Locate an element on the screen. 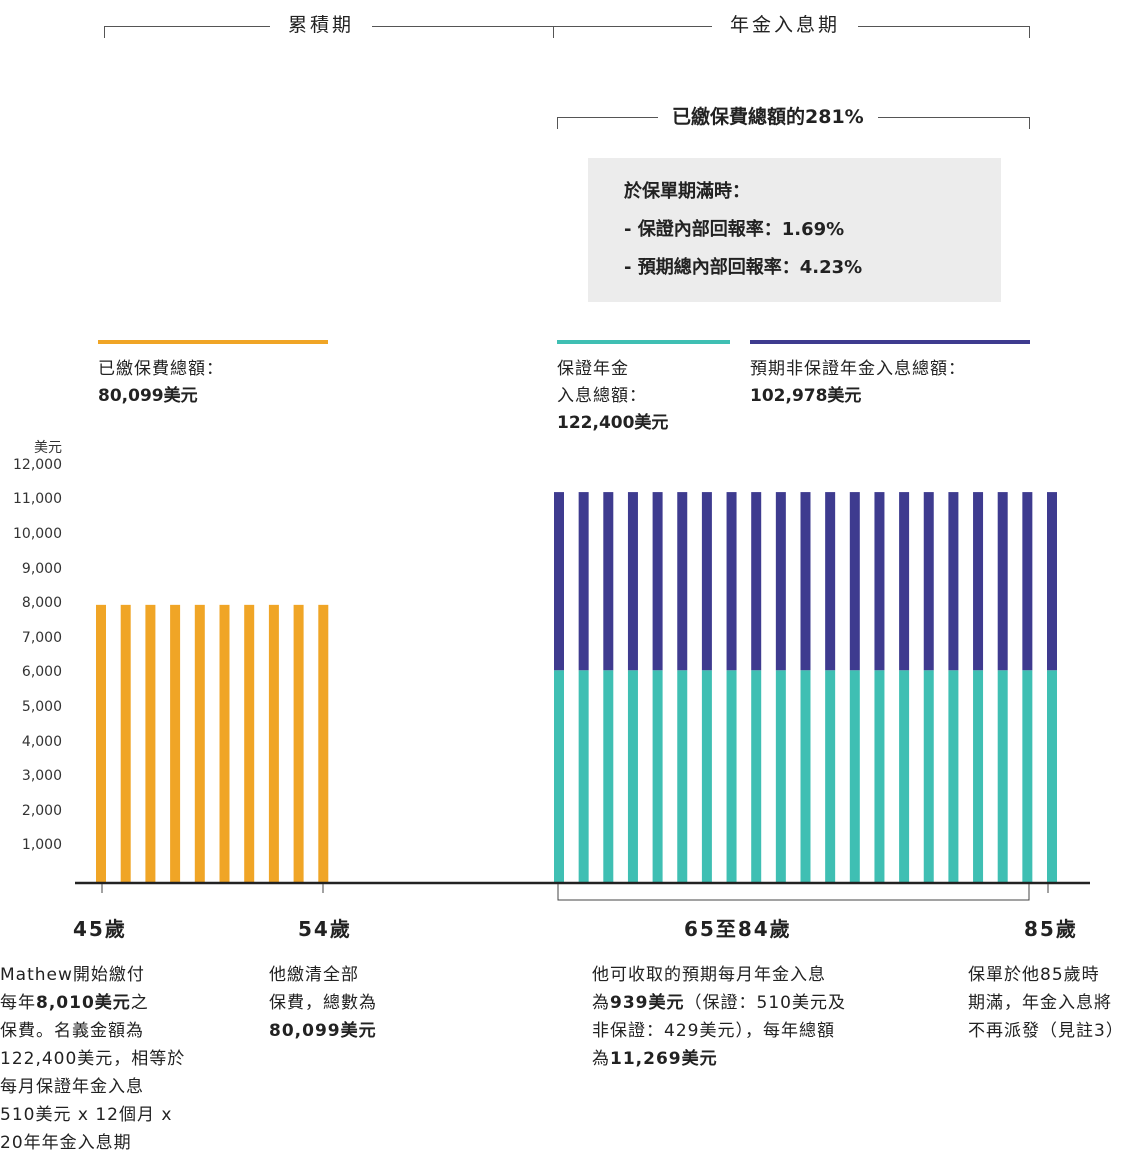  legend-non-guaranteed-value: 102,978美元 is located at coordinates (806, 396).